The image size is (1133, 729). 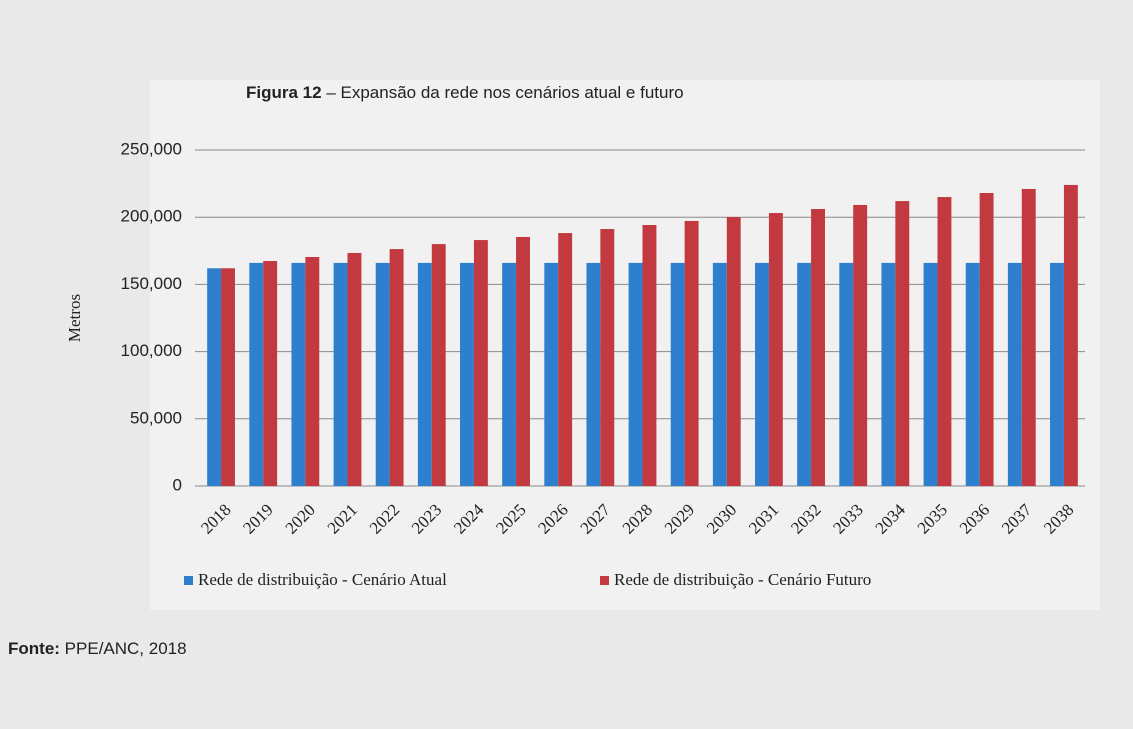 What do you see at coordinates (177, 484) in the screenshot?
I see `y-tick-label: 0` at bounding box center [177, 484].